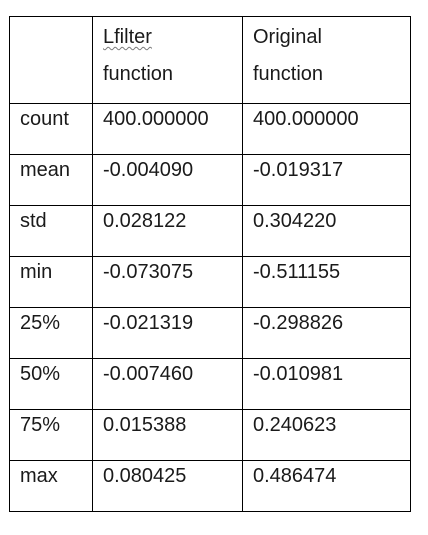 Image resolution: width=428 pixels, height=535 pixels. I want to click on table-row-min: min -0.073075 -0.511155, so click(210, 282).